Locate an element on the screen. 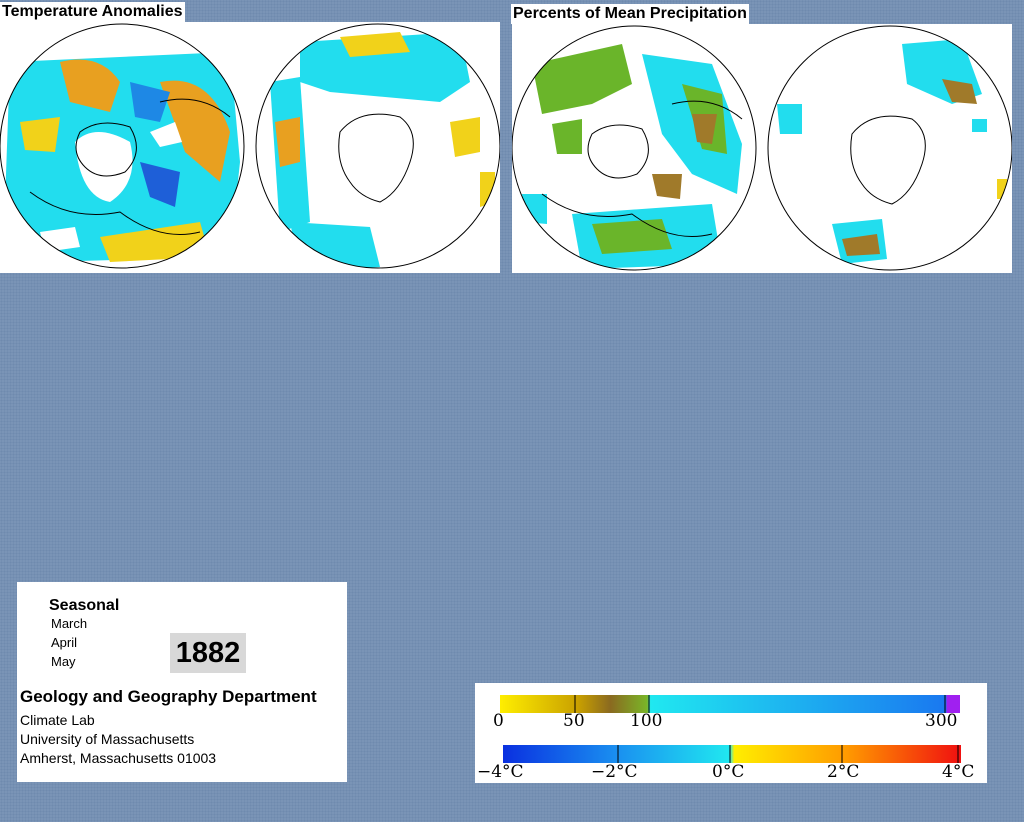 The width and height of the screenshot is (1024, 822). precipitation-south-hemisphere is located at coordinates (890, 148).